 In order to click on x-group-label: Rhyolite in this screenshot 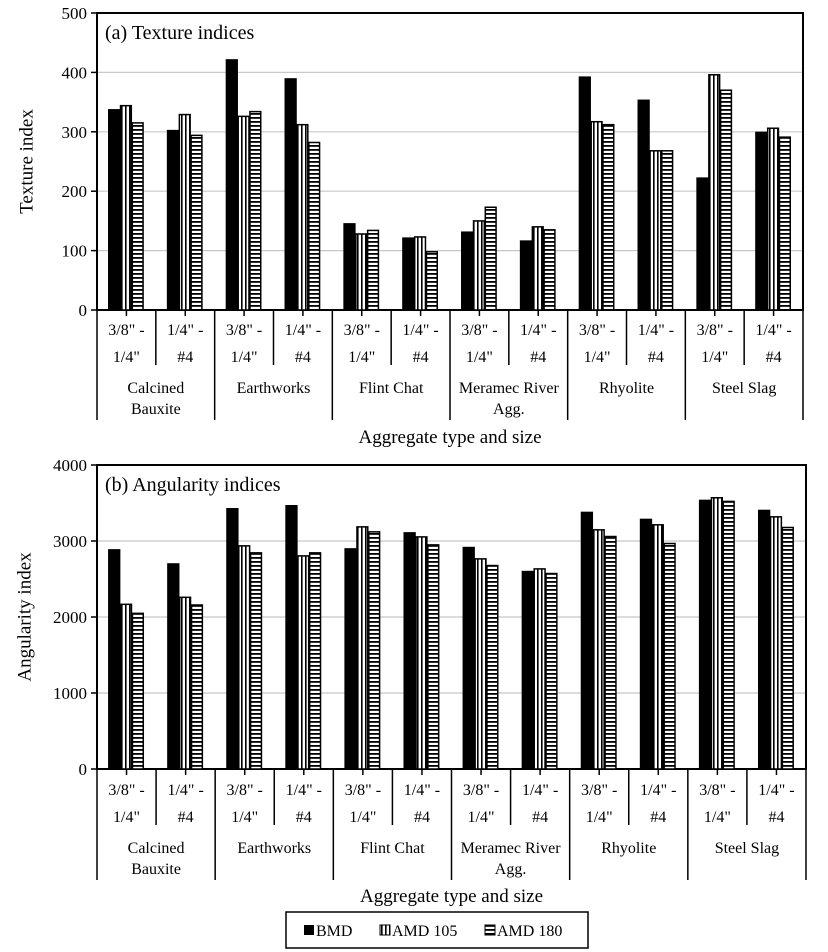, I will do `click(628, 848)`.